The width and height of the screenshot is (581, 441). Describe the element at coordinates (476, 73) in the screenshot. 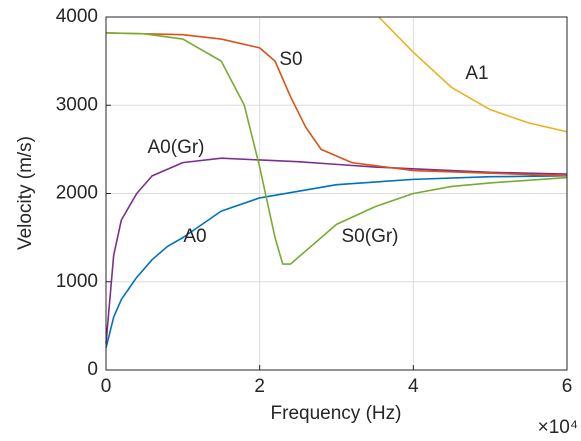

I see `curve-label: A1` at that location.